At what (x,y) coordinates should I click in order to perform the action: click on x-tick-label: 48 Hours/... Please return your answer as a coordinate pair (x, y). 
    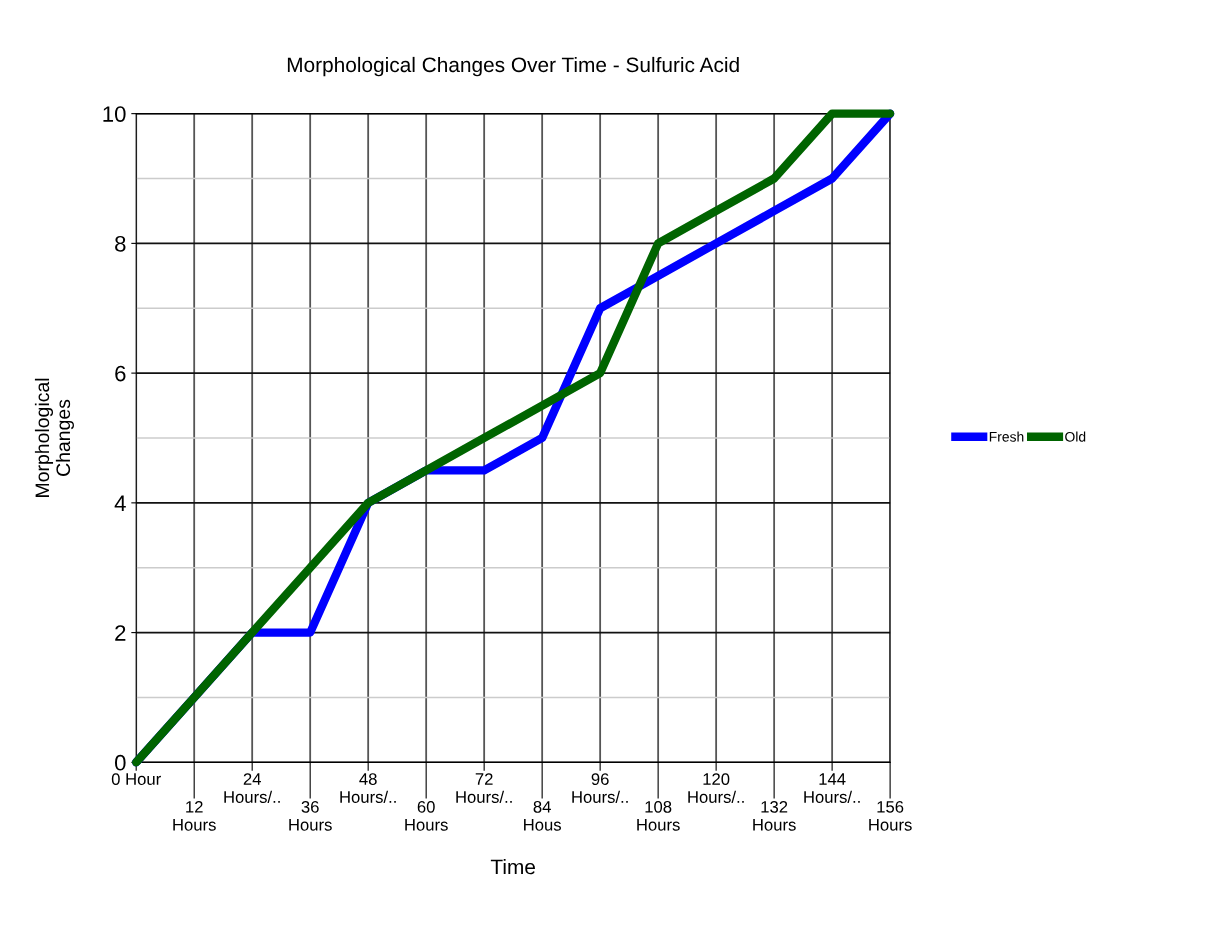
    Looking at the image, I should click on (368, 788).